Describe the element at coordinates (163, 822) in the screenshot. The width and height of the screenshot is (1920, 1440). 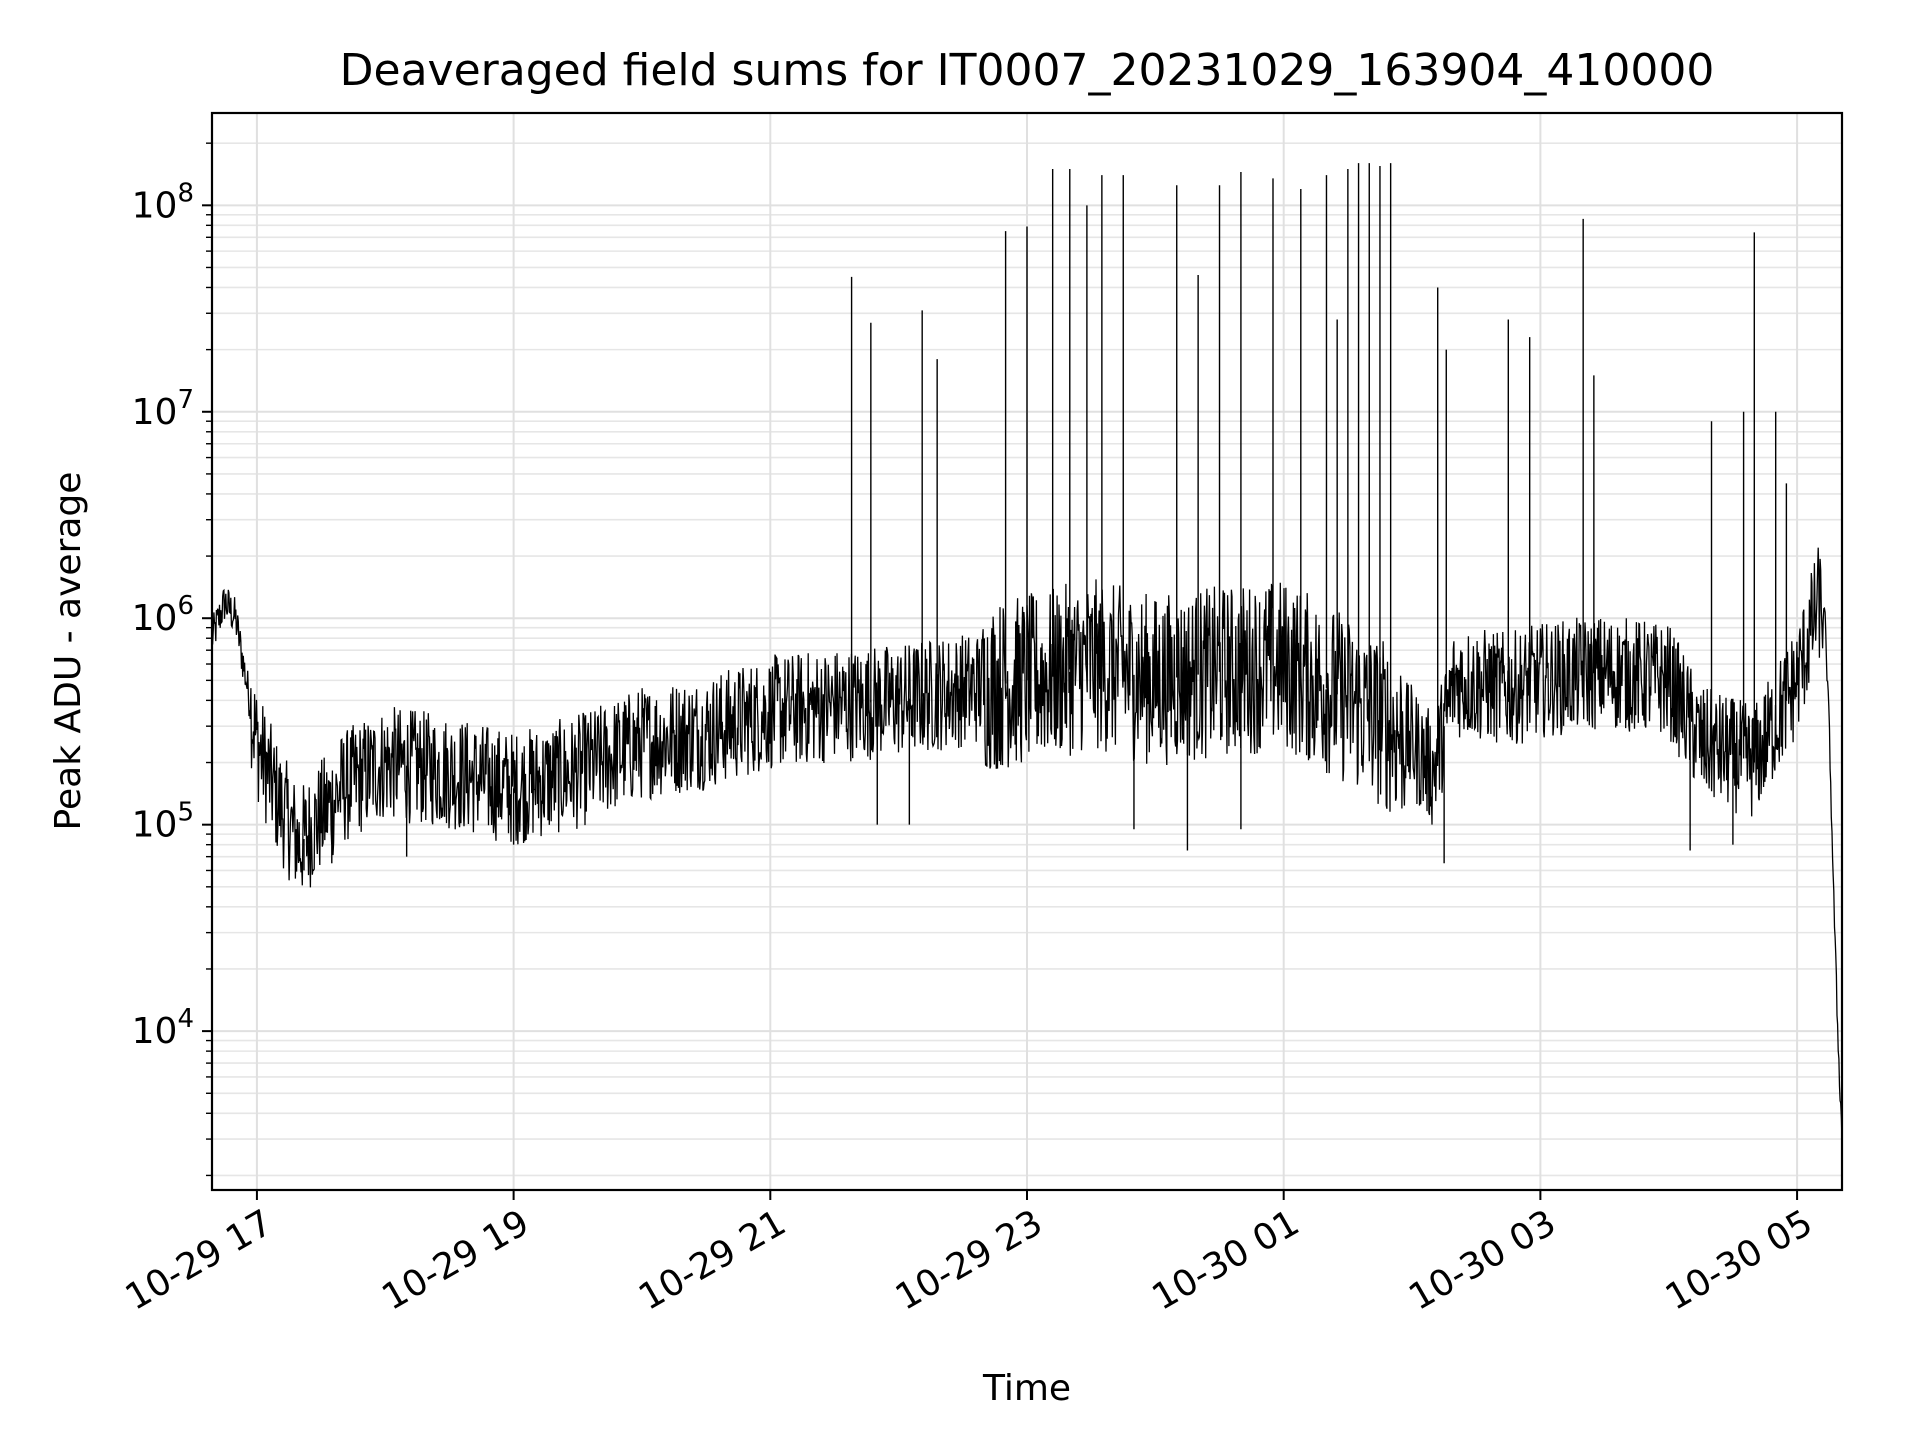
I see `y-tick-label: 10⁵` at that location.